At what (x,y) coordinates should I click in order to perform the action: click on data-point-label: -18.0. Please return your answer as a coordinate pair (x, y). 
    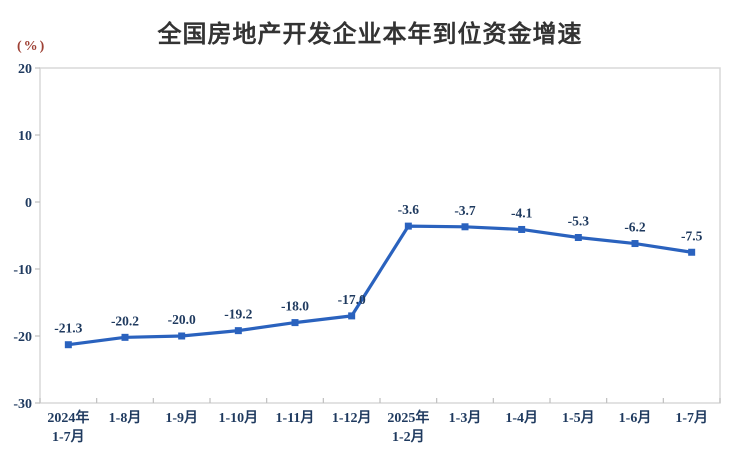
    Looking at the image, I should click on (295, 306).